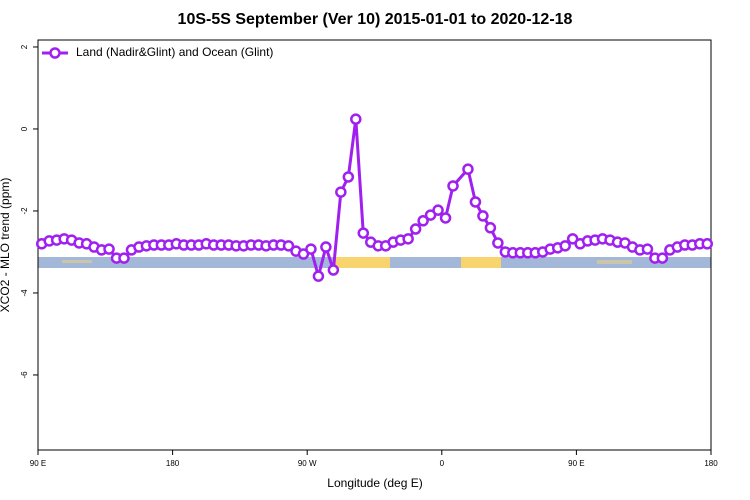 The image size is (750, 500). What do you see at coordinates (6, 245) in the screenshot?
I see `y-axis-label: XCO2 - MLO trend (ppm)` at bounding box center [6, 245].